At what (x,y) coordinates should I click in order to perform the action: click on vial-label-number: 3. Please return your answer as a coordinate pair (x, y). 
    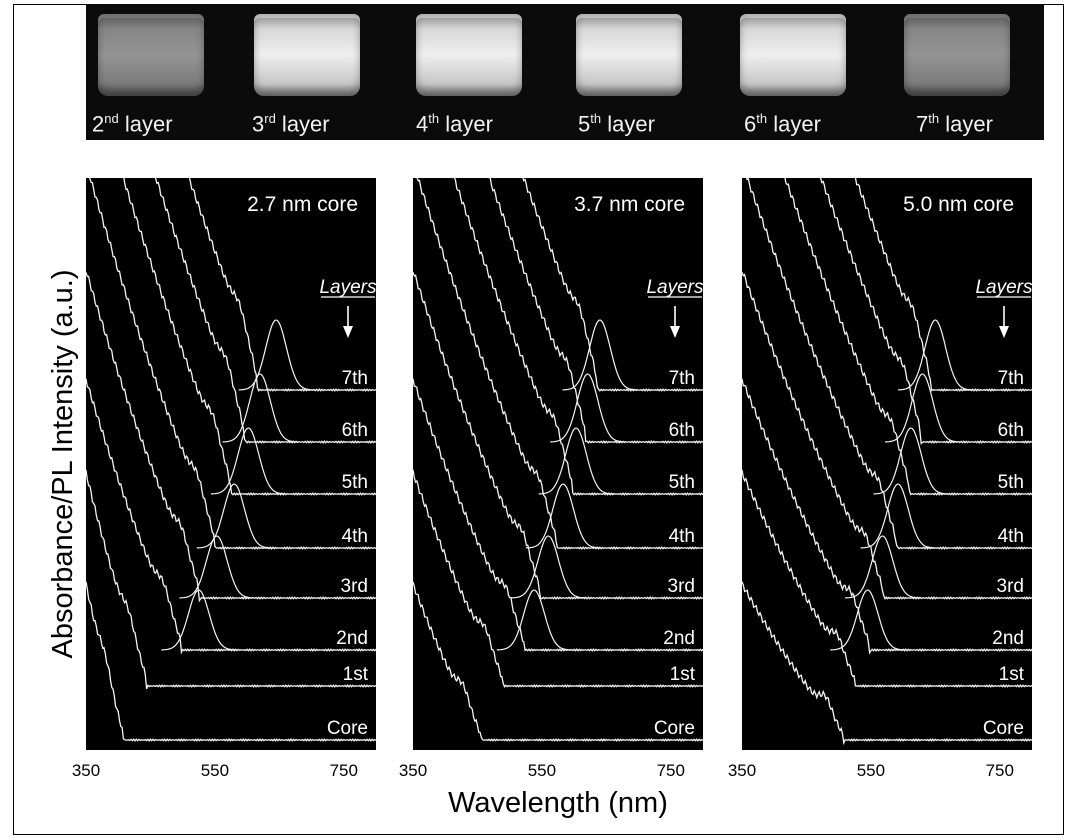
    Looking at the image, I should click on (258, 124).